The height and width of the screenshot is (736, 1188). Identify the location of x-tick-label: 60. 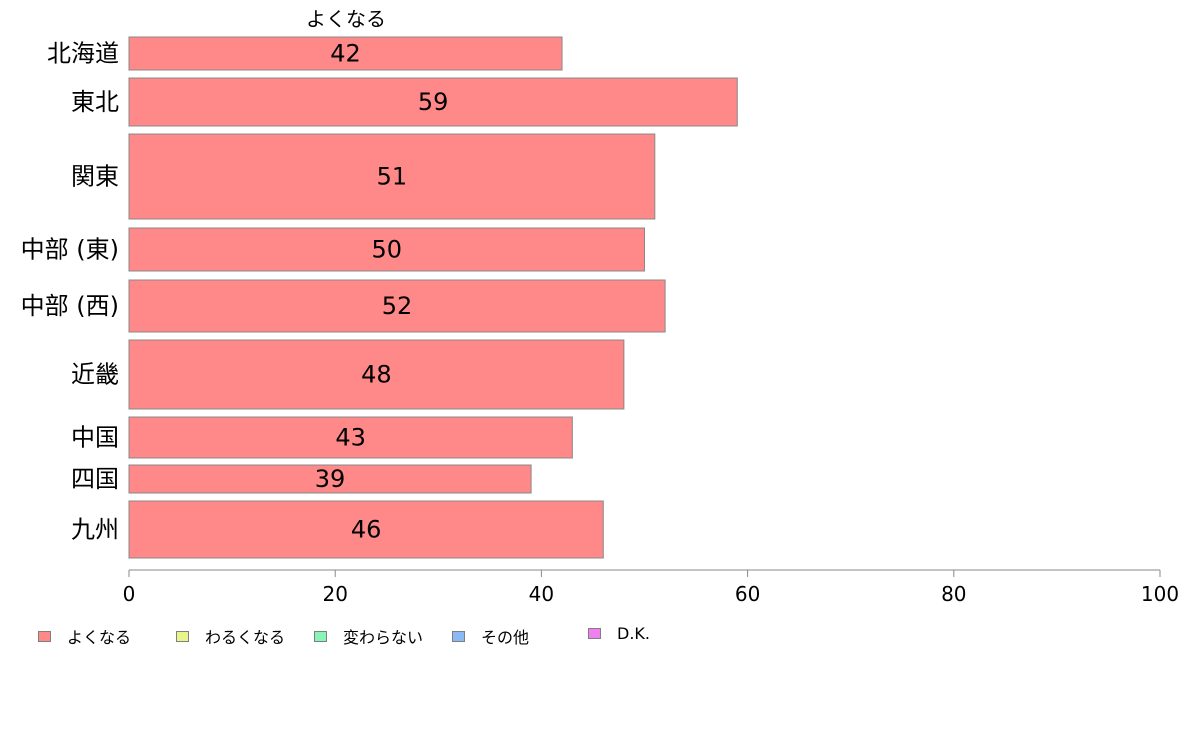
(747, 594).